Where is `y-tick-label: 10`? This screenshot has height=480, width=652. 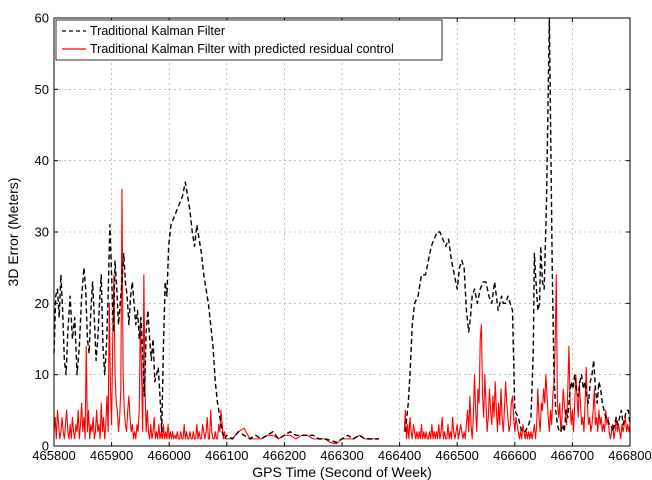 y-tick-label: 10 is located at coordinates (42, 374).